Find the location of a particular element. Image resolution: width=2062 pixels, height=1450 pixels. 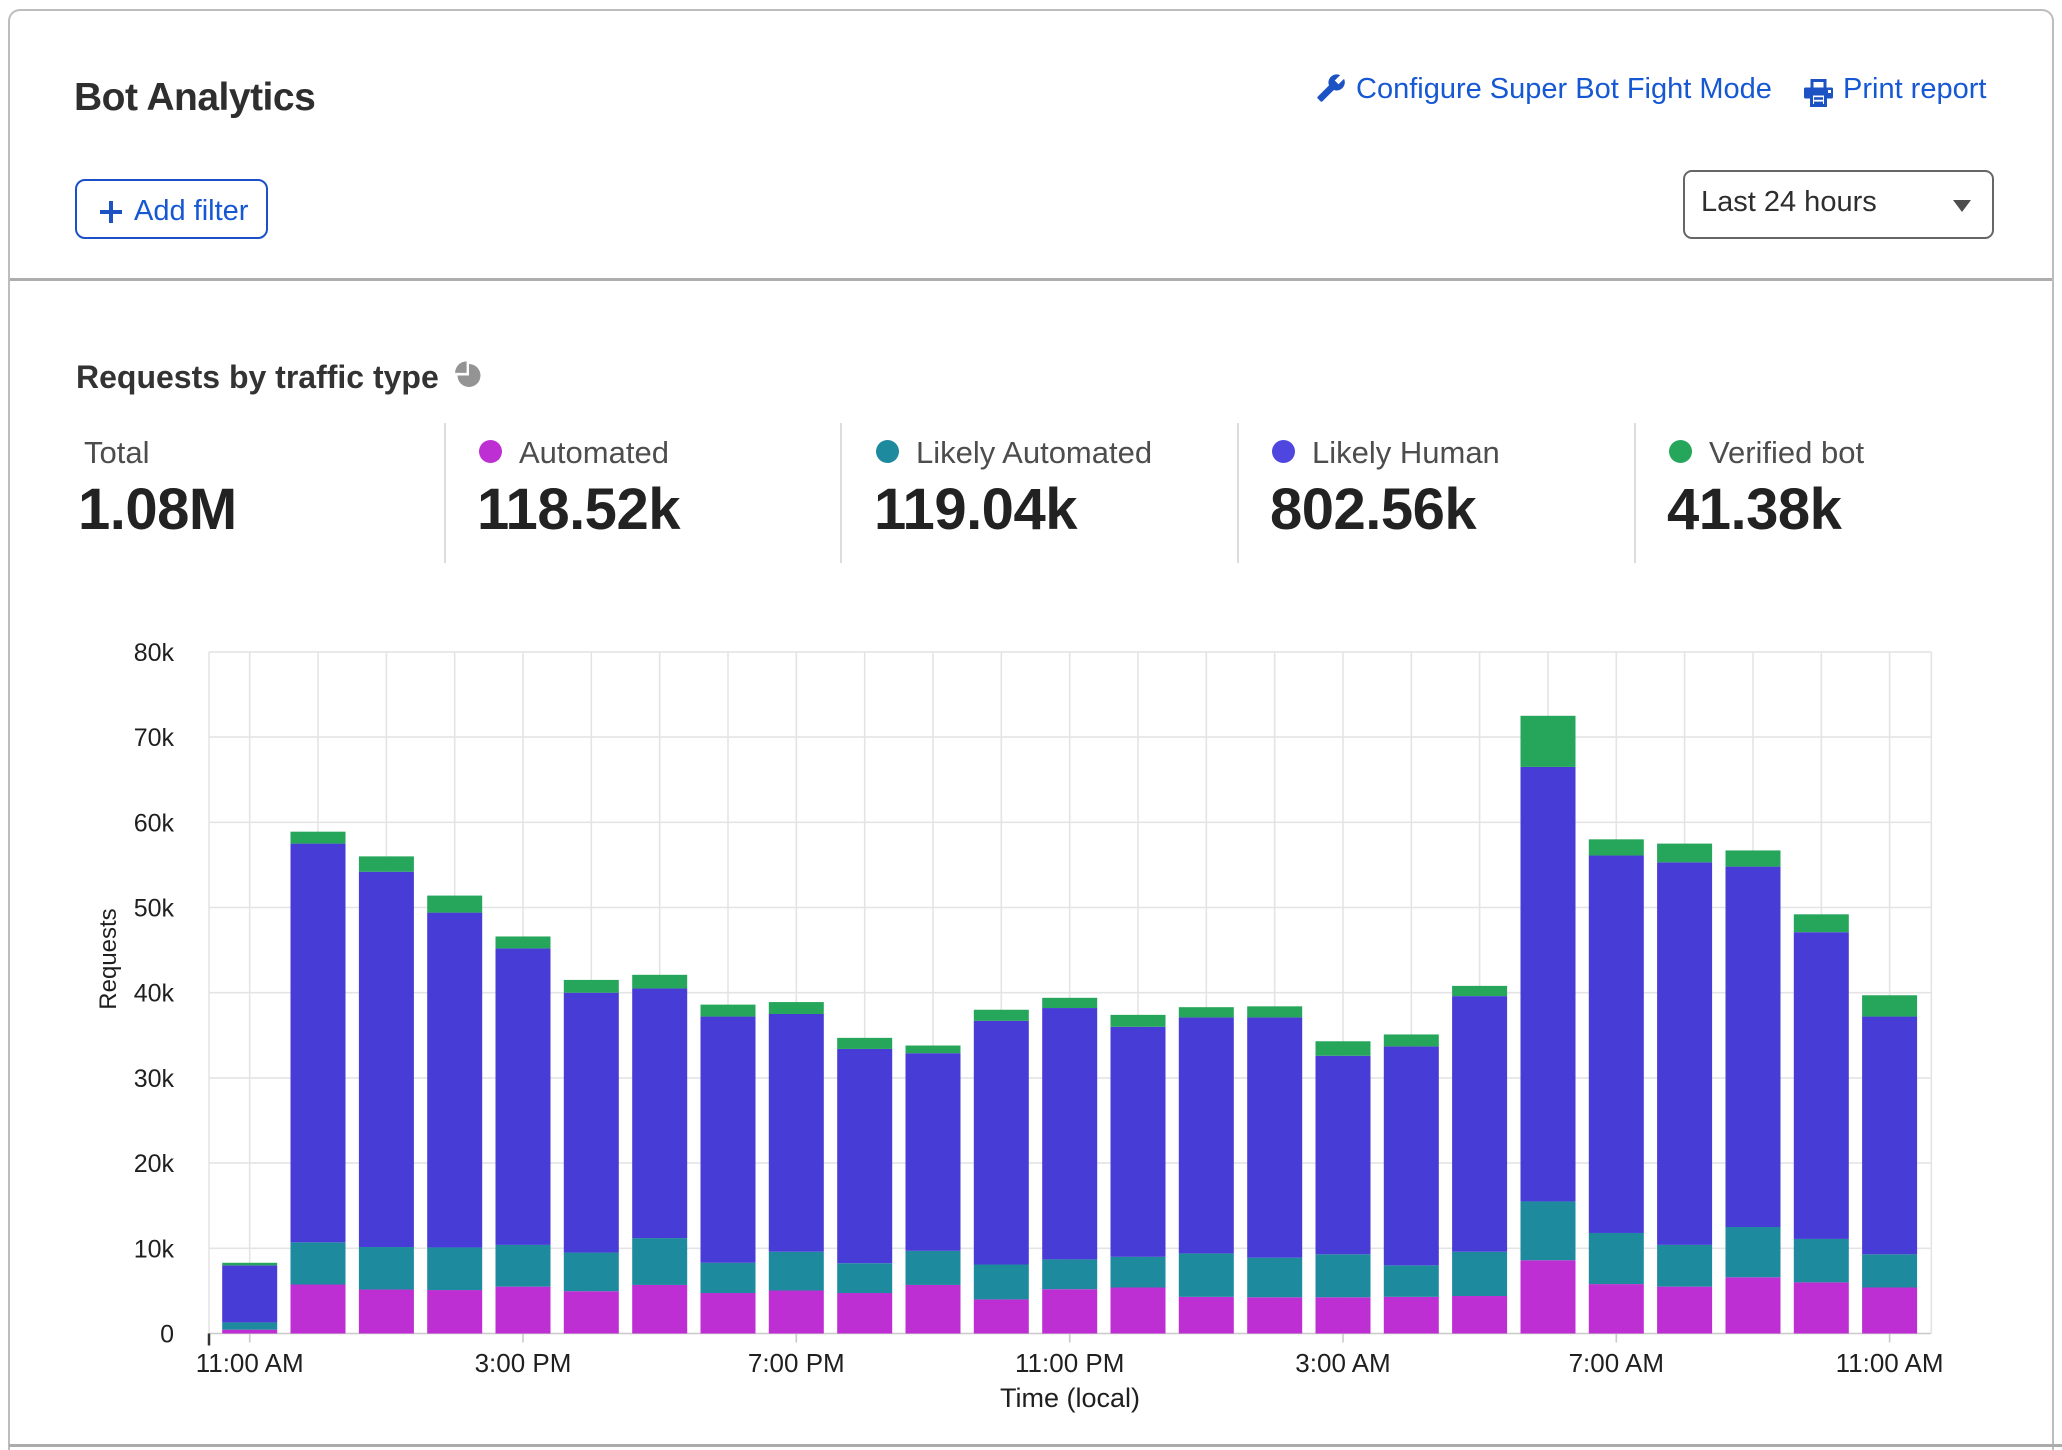

svg-text: 60k is located at coordinates (154, 823).